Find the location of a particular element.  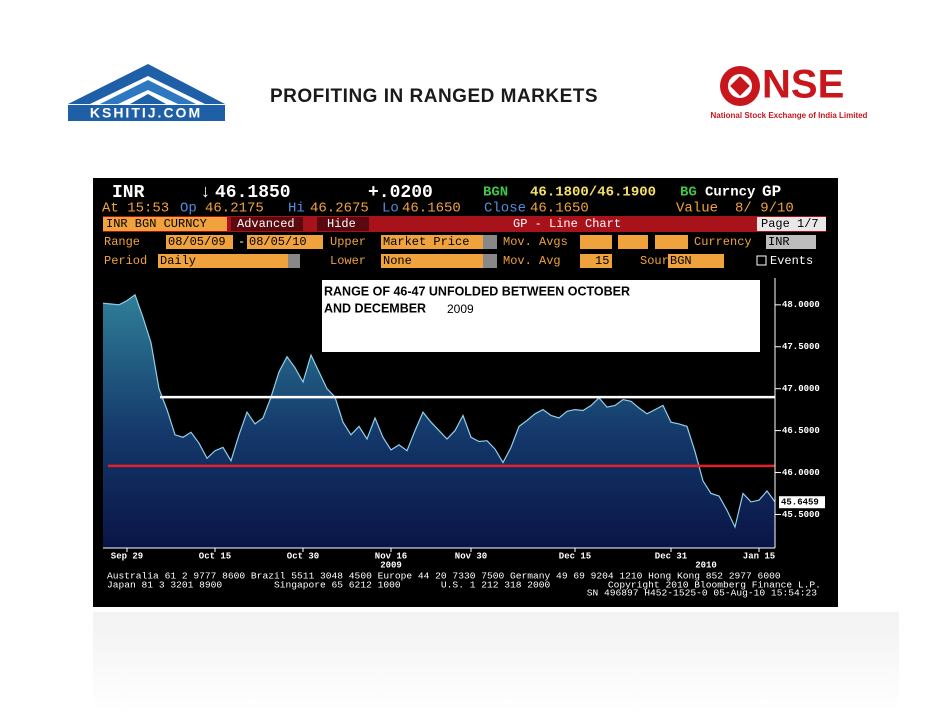

terminal-text: At 15:53 is located at coordinates (135, 209).